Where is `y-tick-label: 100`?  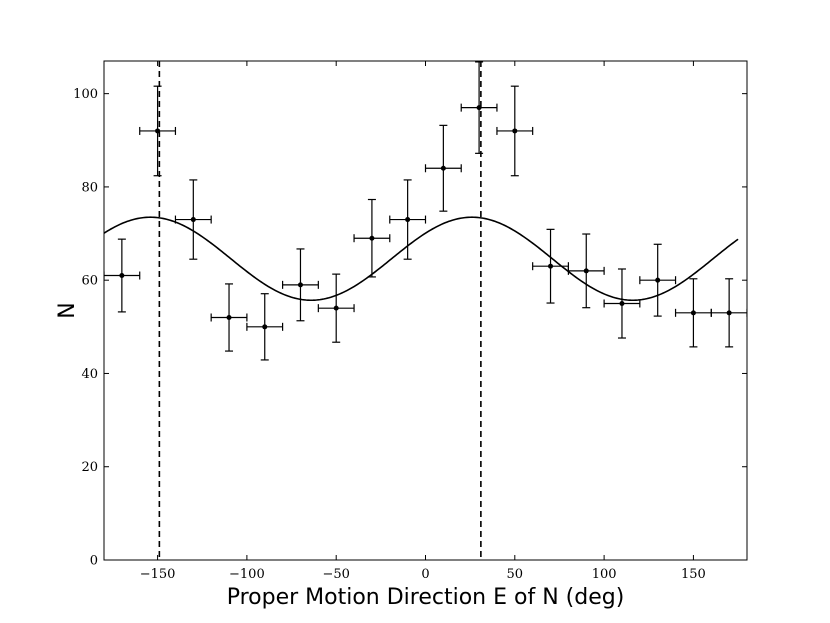
y-tick-label: 100 is located at coordinates (85, 94).